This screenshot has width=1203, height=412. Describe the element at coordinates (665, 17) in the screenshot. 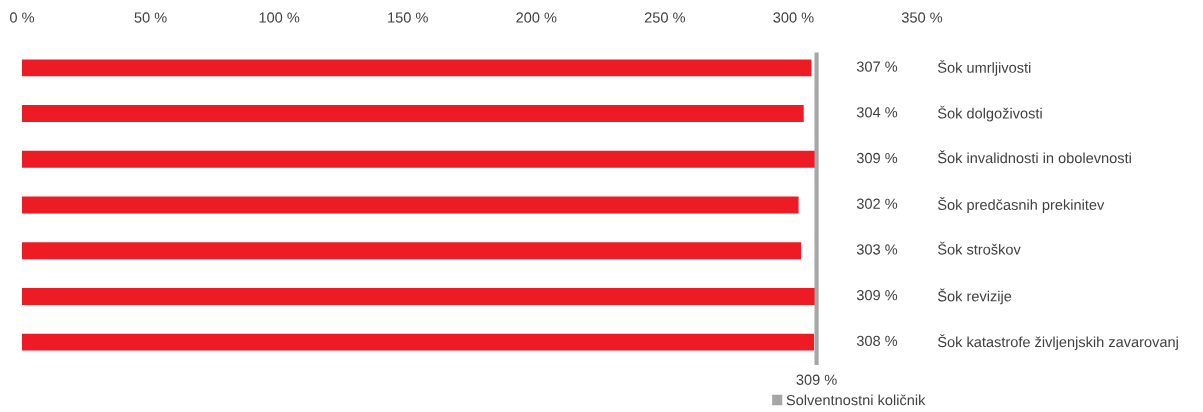

I see `x-tick-label: 250 %` at that location.